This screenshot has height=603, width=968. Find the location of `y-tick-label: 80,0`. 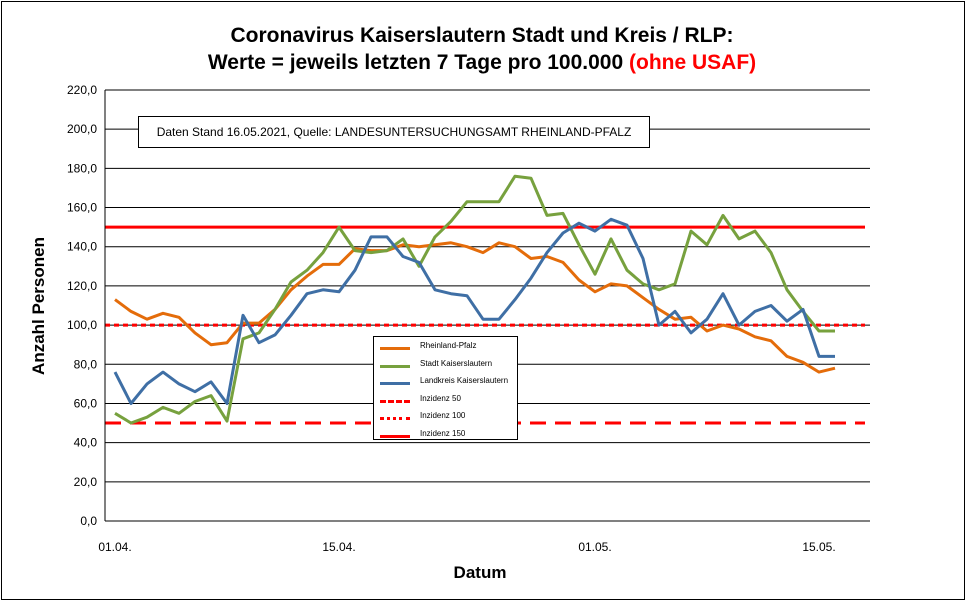

y-tick-label: 80,0 is located at coordinates (86, 364).